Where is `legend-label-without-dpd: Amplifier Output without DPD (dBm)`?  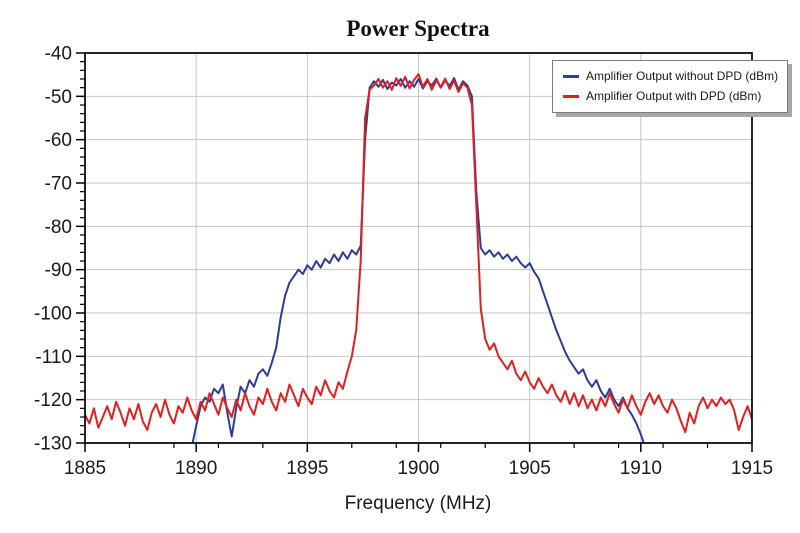 legend-label-without-dpd: Amplifier Output without DPD (dBm) is located at coordinates (682, 76).